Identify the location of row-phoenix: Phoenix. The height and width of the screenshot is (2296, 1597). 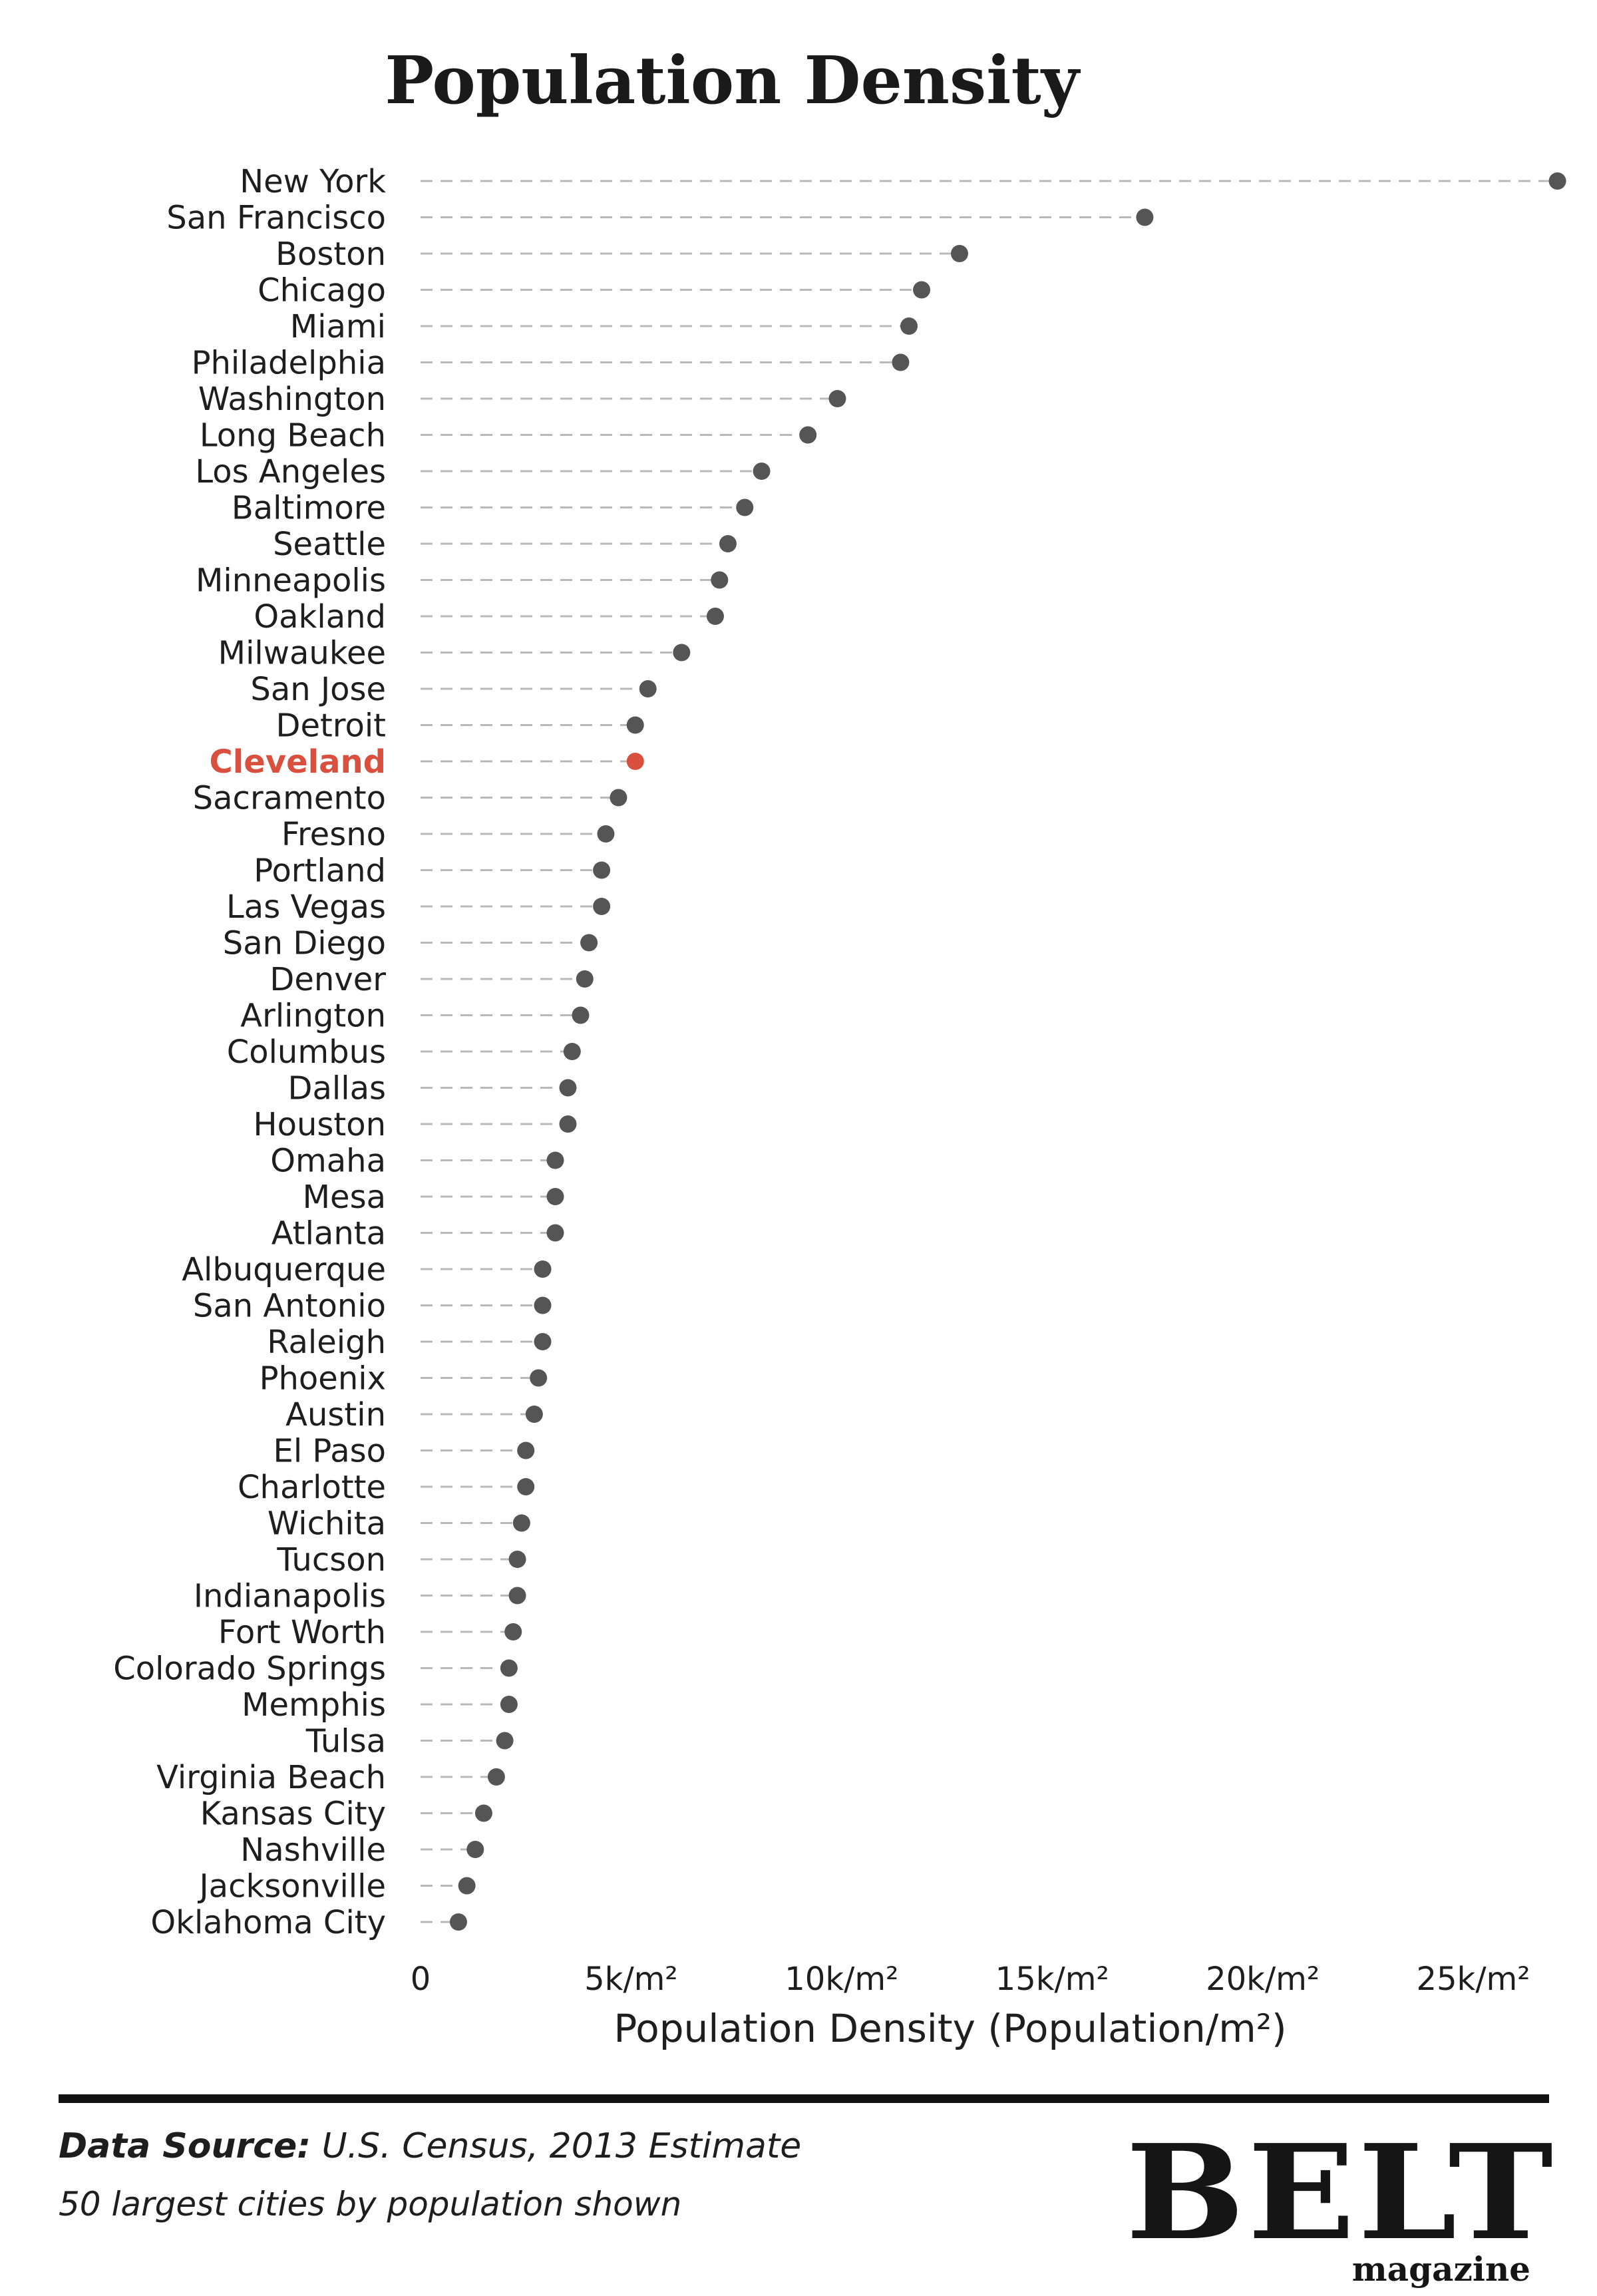
(404, 1379).